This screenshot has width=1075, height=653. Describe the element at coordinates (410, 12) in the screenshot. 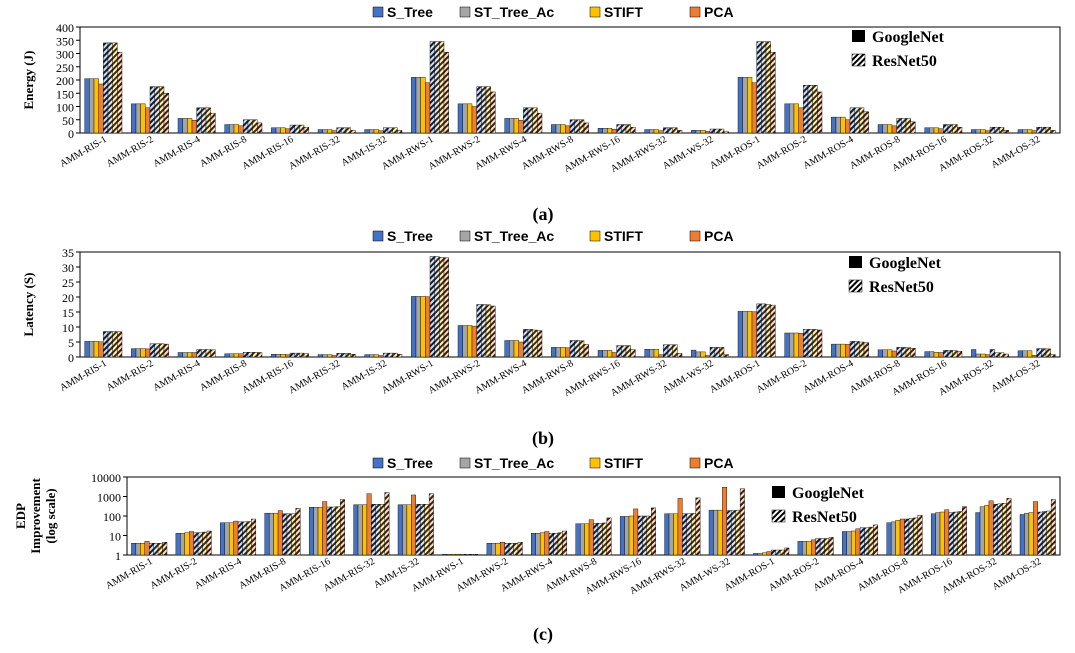

I see `legend-label: S_Tree` at that location.